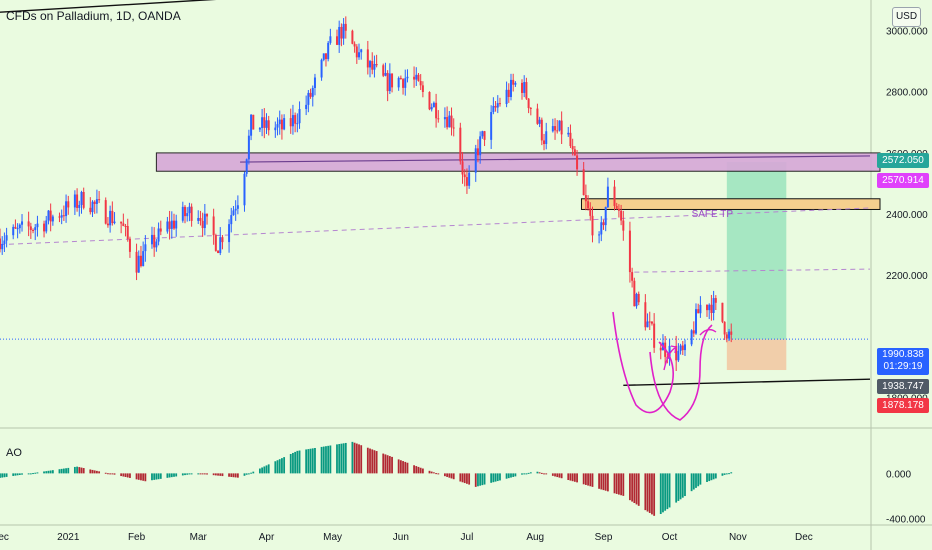  I want to click on currency-button: USD, so click(906, 17).